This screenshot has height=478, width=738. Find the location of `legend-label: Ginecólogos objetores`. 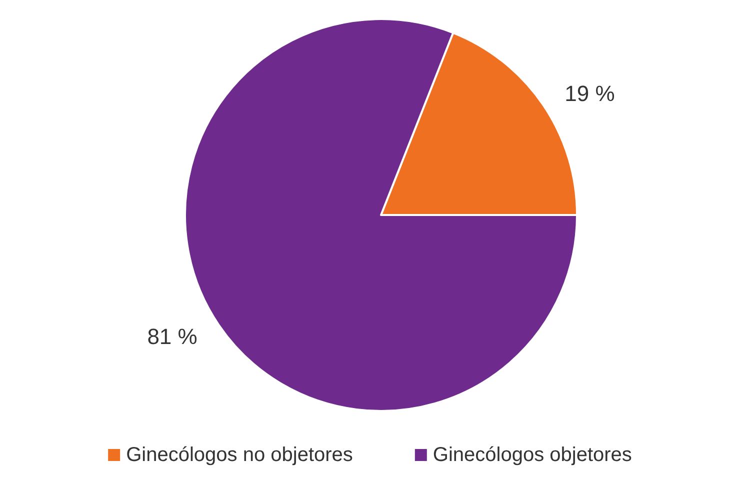

legend-label: Ginecólogos objetores is located at coordinates (532, 455).